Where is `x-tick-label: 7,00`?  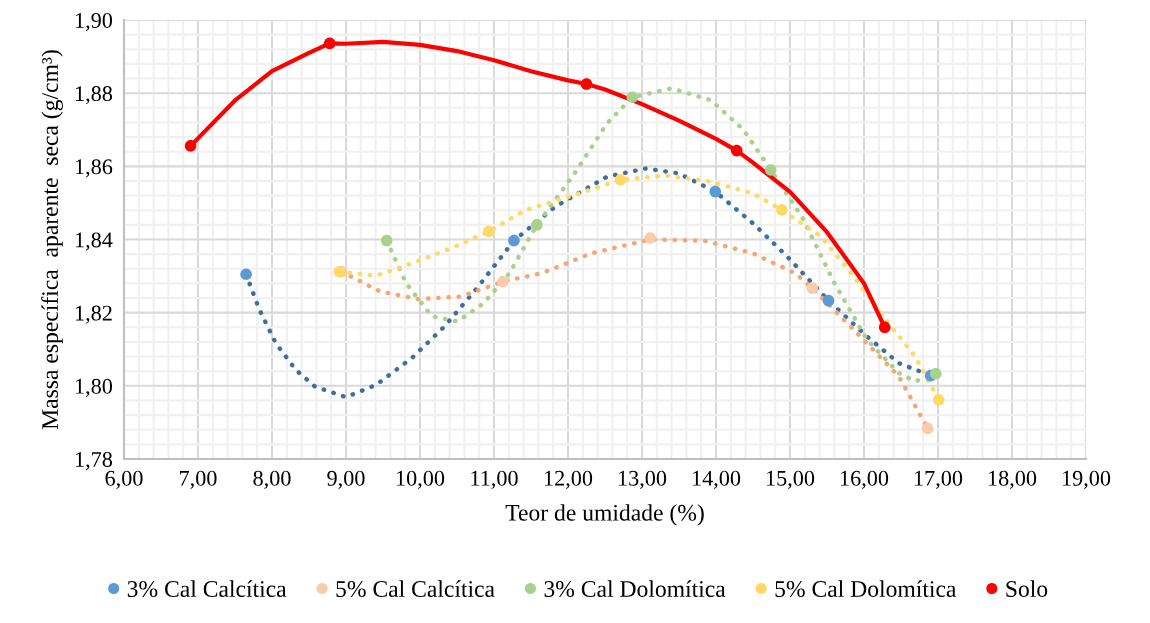 x-tick-label: 7,00 is located at coordinates (198, 479).